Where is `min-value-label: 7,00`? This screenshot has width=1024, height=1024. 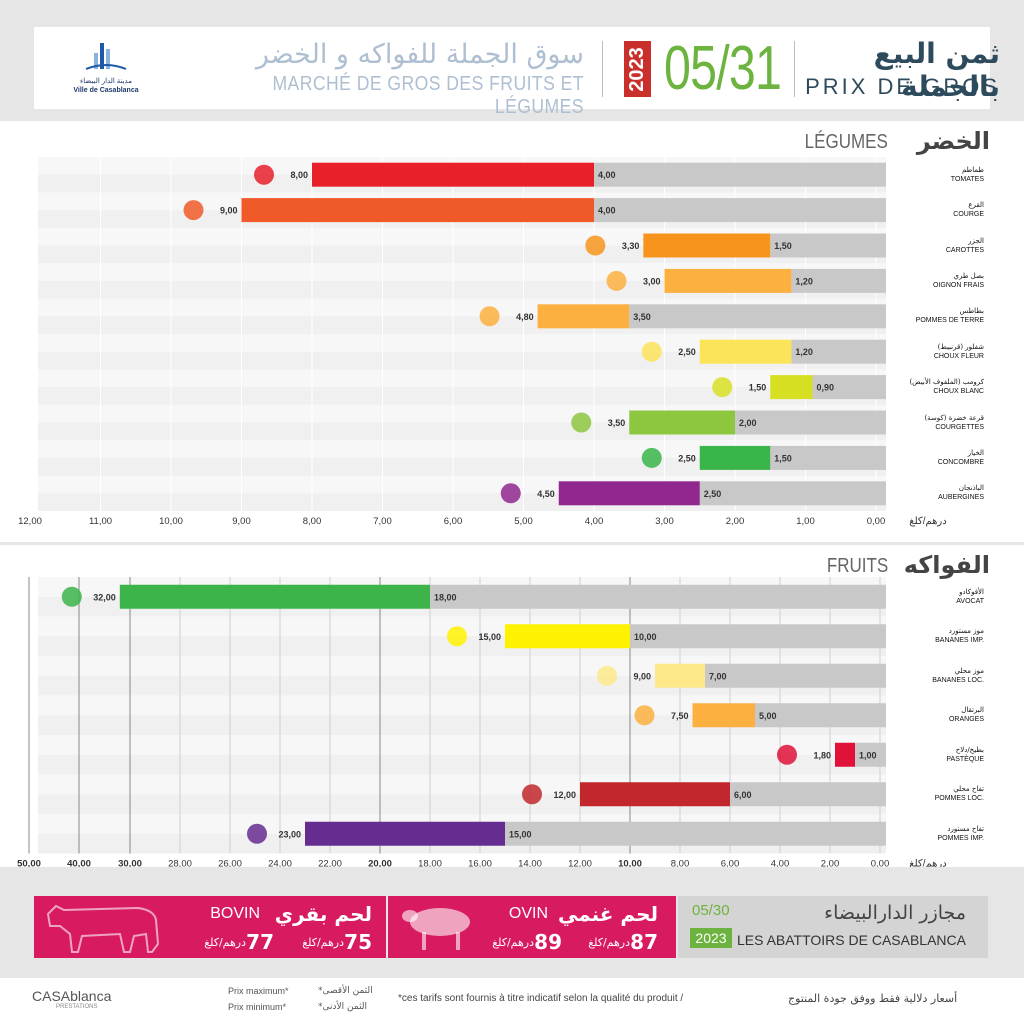
min-value-label: 7,00 is located at coordinates (718, 676).